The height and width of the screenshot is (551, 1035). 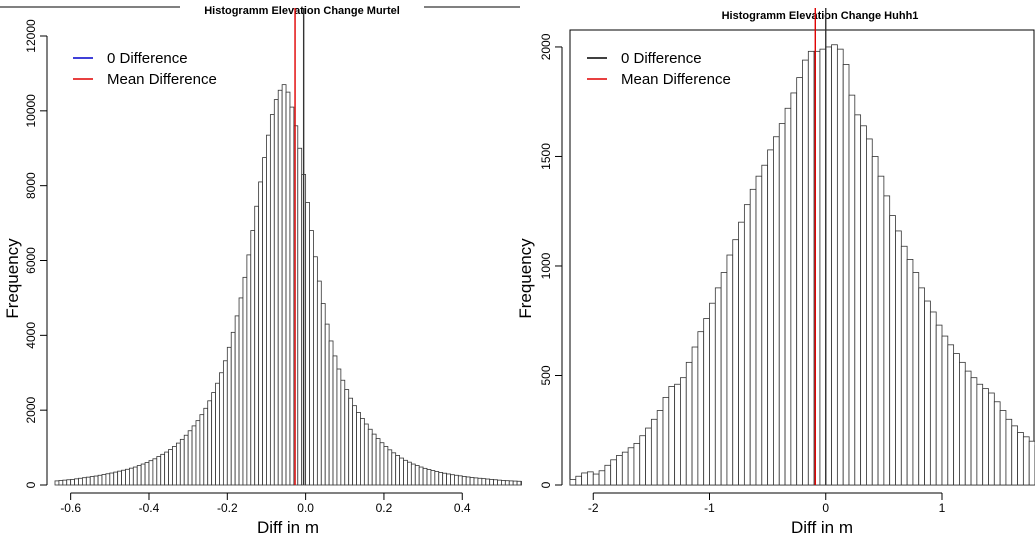 What do you see at coordinates (676, 79) in the screenshot?
I see `legend-label: Mean Difference` at bounding box center [676, 79].